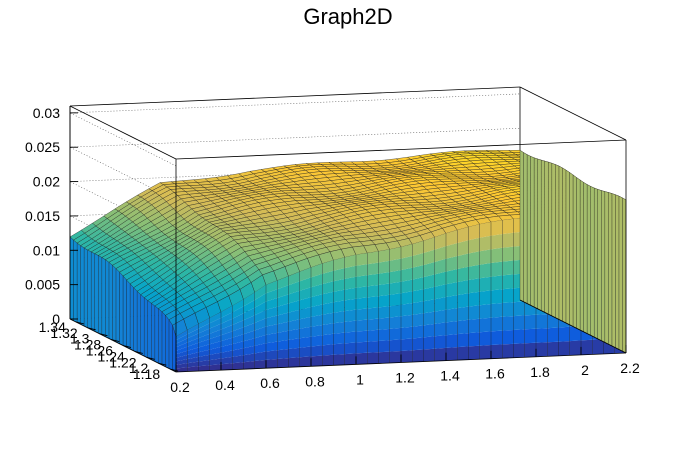 This screenshot has height=472, width=696. I want to click on y-tick-label: 1.3, so click(80, 339).